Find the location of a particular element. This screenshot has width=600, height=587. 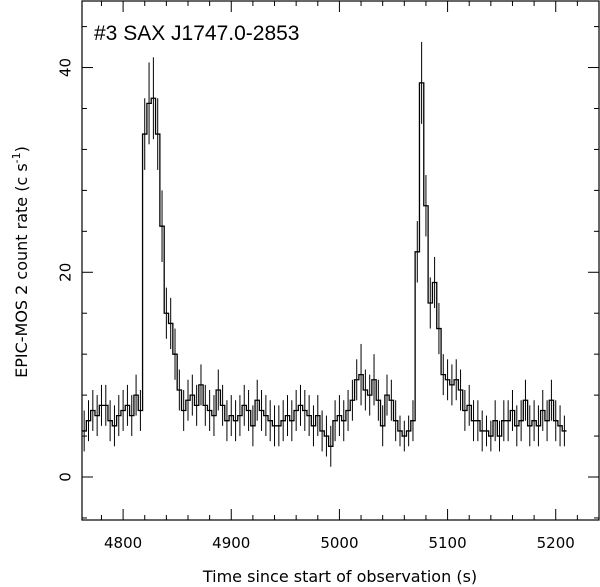

y-axis-label-sup: -1 is located at coordinates (16, 157).